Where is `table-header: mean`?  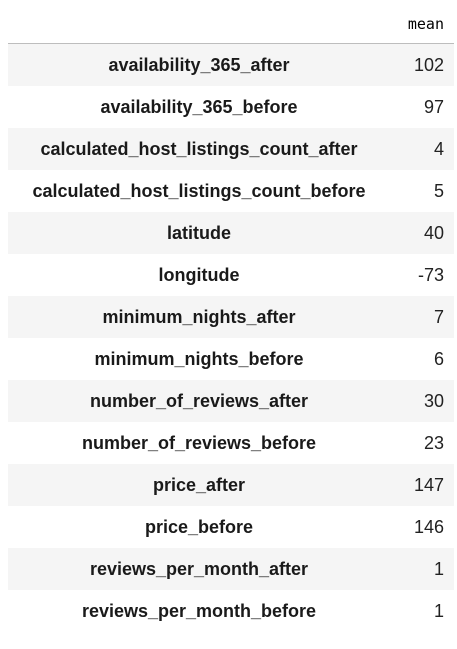
table-header: mean is located at coordinates (231, 24).